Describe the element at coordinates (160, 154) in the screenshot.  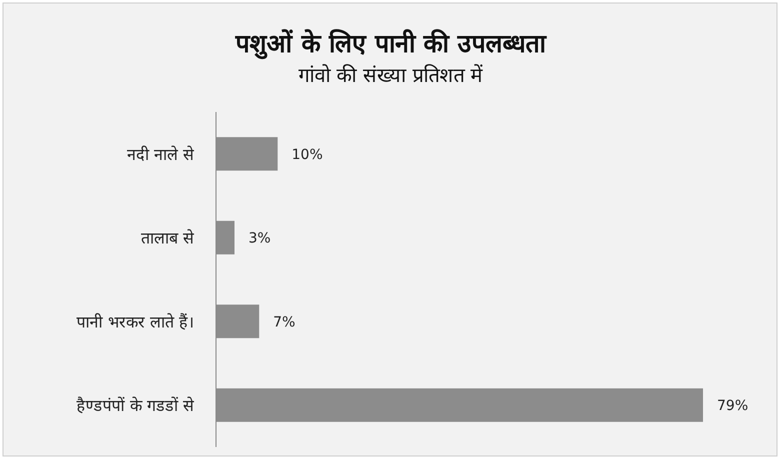
I see `y-tick-label: नदी नाले से` at that location.